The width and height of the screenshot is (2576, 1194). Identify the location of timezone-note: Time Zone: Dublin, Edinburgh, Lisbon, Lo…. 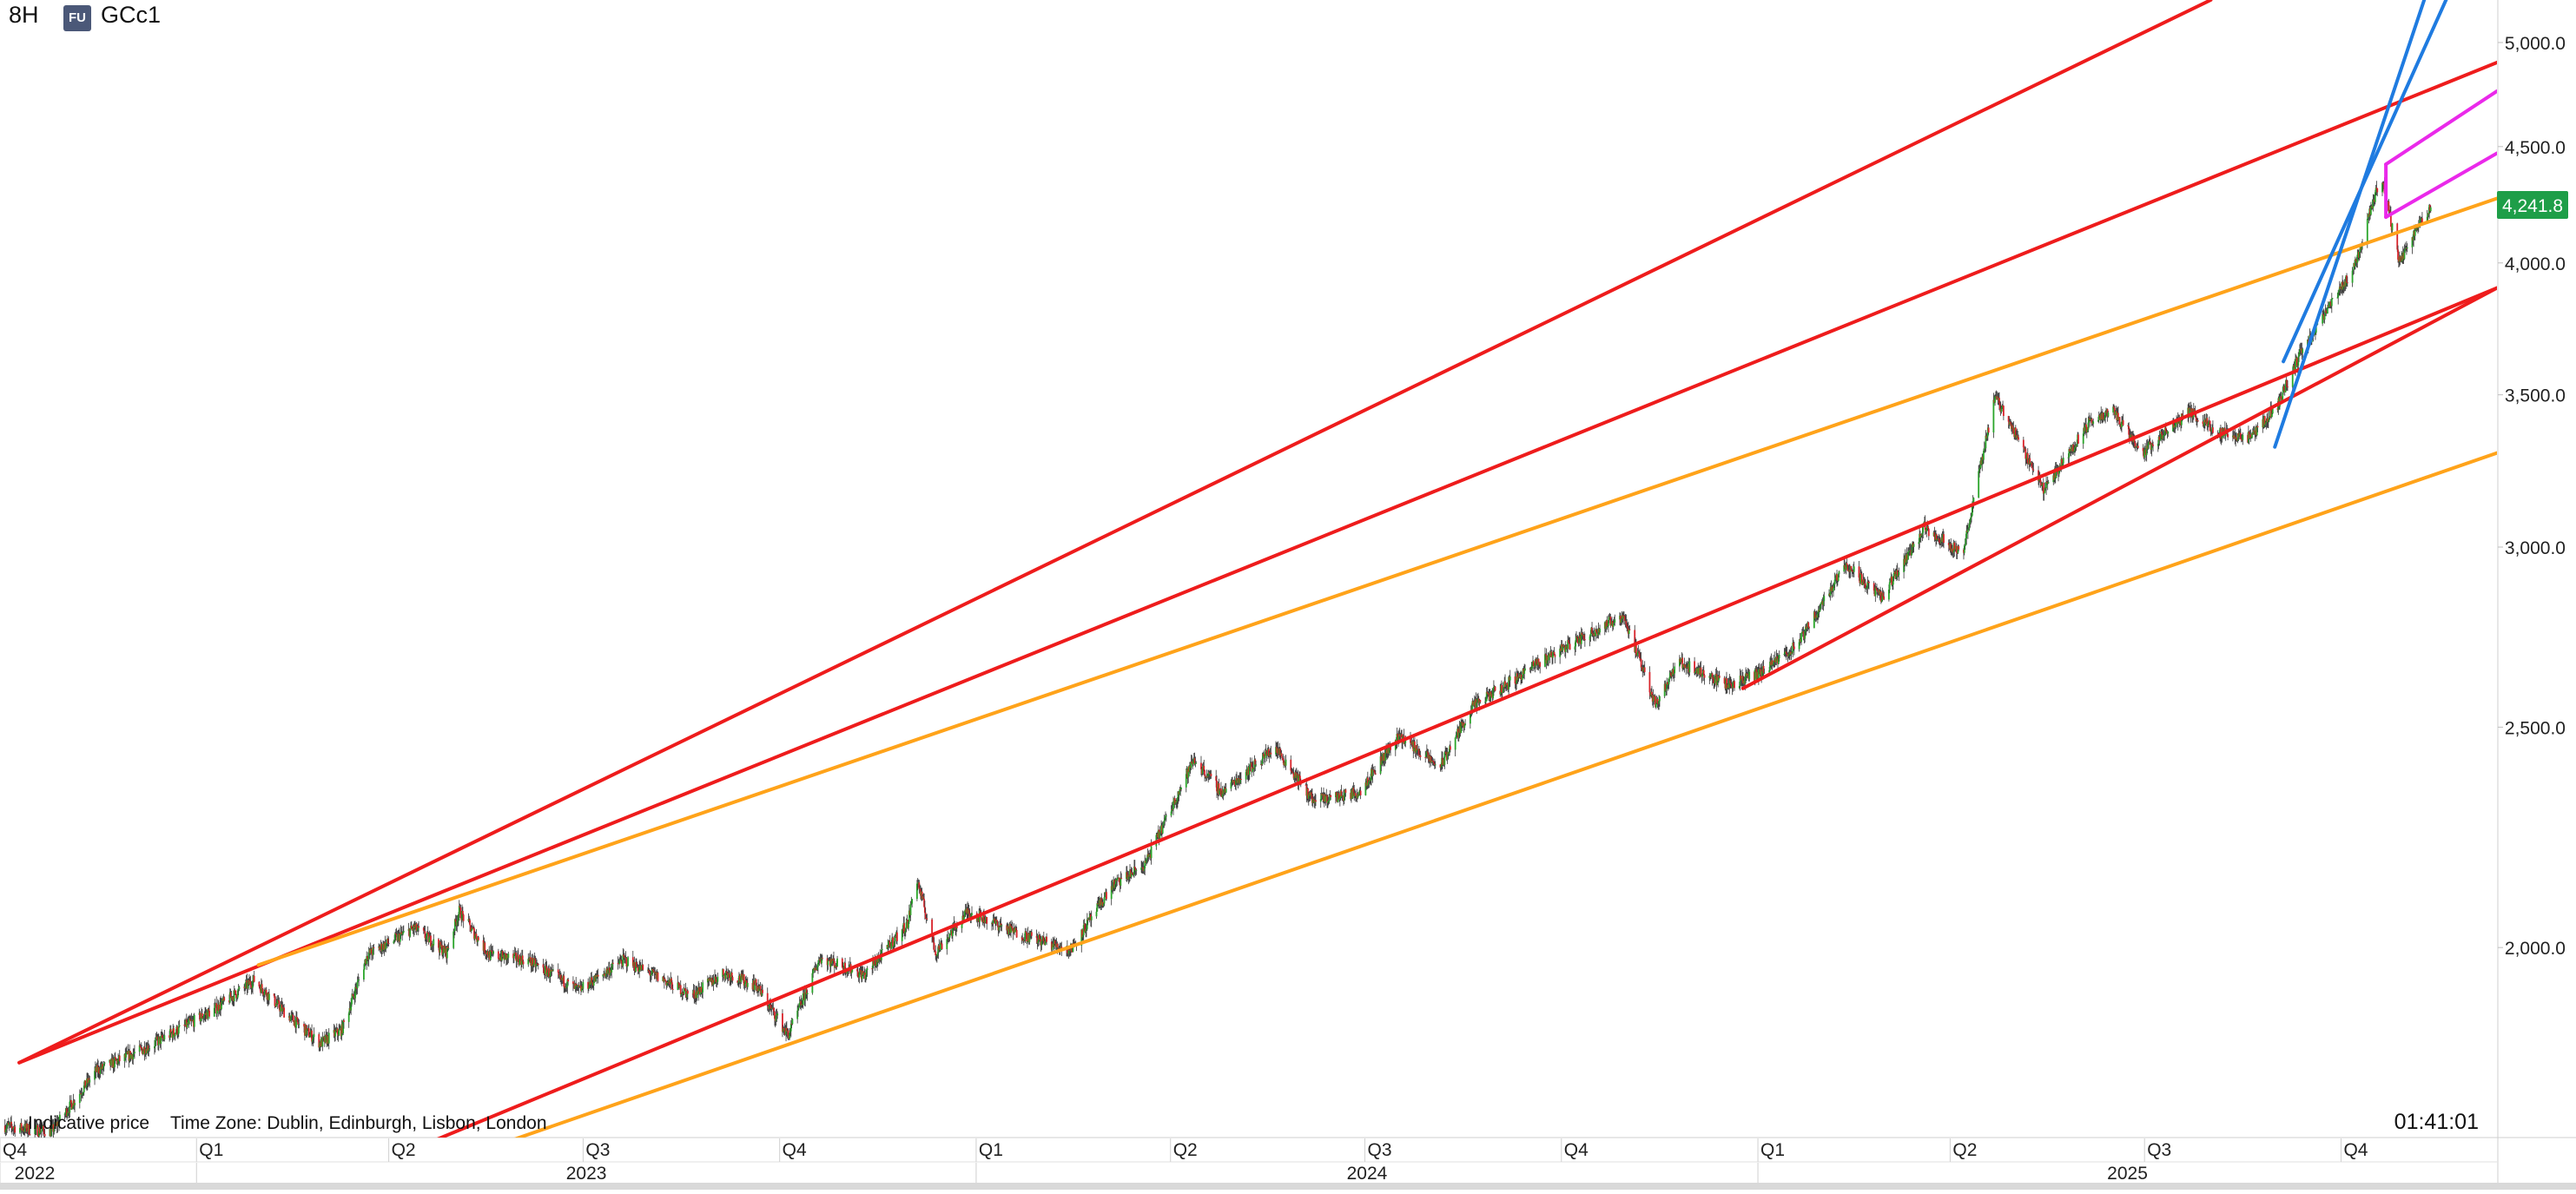
(358, 1123).